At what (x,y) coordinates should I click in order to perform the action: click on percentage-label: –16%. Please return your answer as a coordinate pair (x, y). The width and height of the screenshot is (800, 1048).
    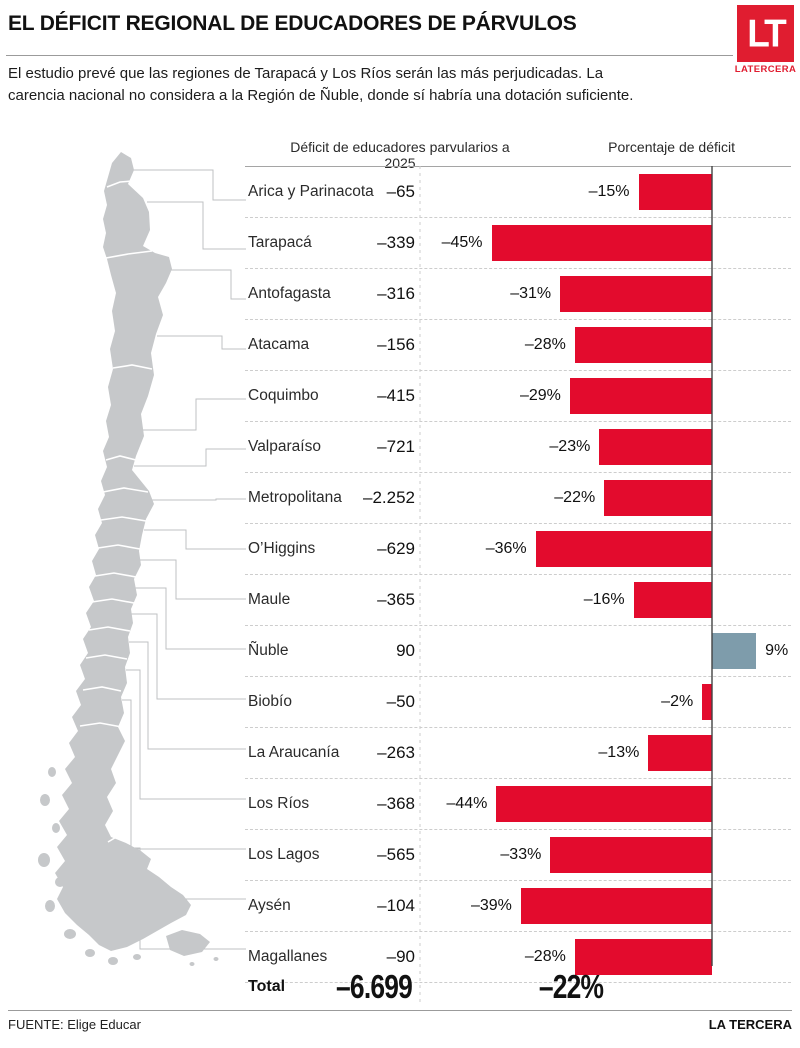
    Looking at the image, I should click on (604, 599).